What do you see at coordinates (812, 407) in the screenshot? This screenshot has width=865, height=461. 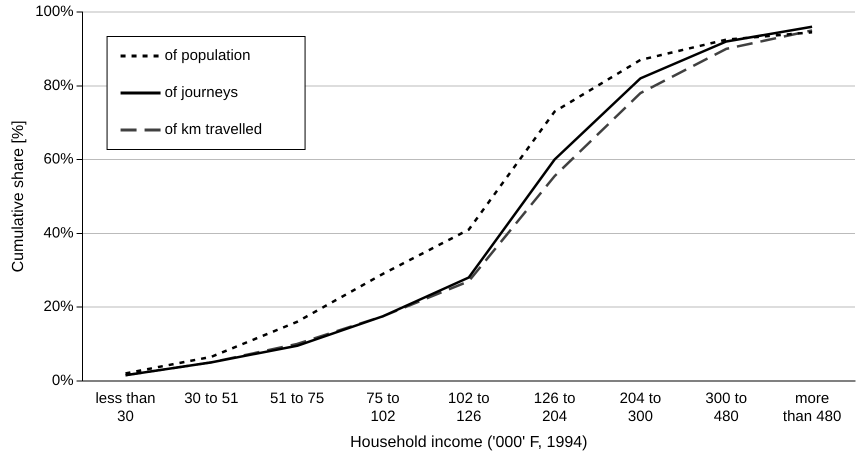 I see `x-tick-label: more than 480` at bounding box center [812, 407].